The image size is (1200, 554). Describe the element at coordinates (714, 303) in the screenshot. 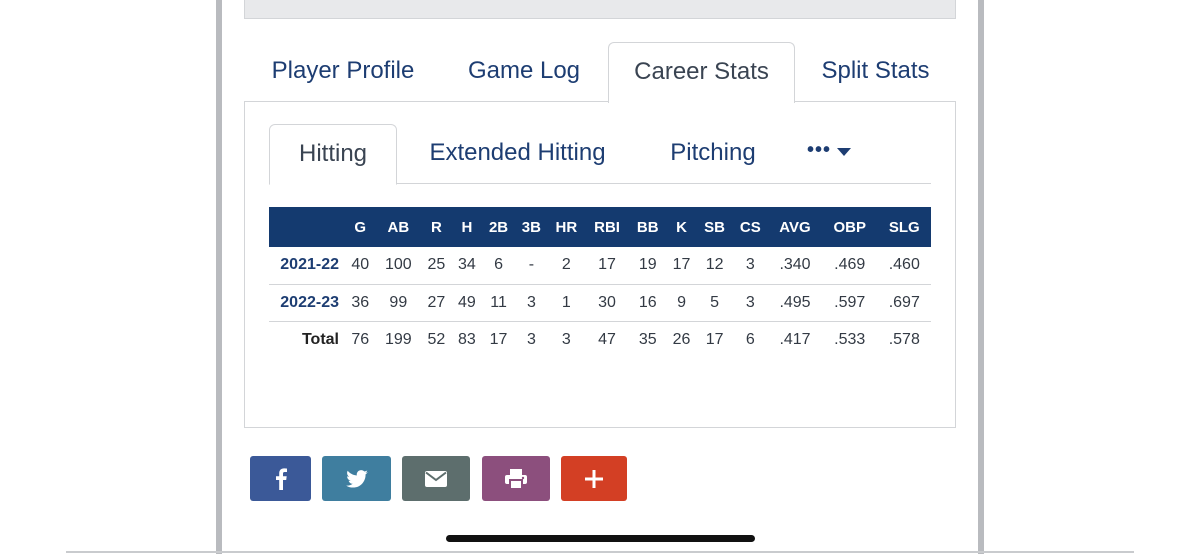

I see `stat-cell: 5` at that location.